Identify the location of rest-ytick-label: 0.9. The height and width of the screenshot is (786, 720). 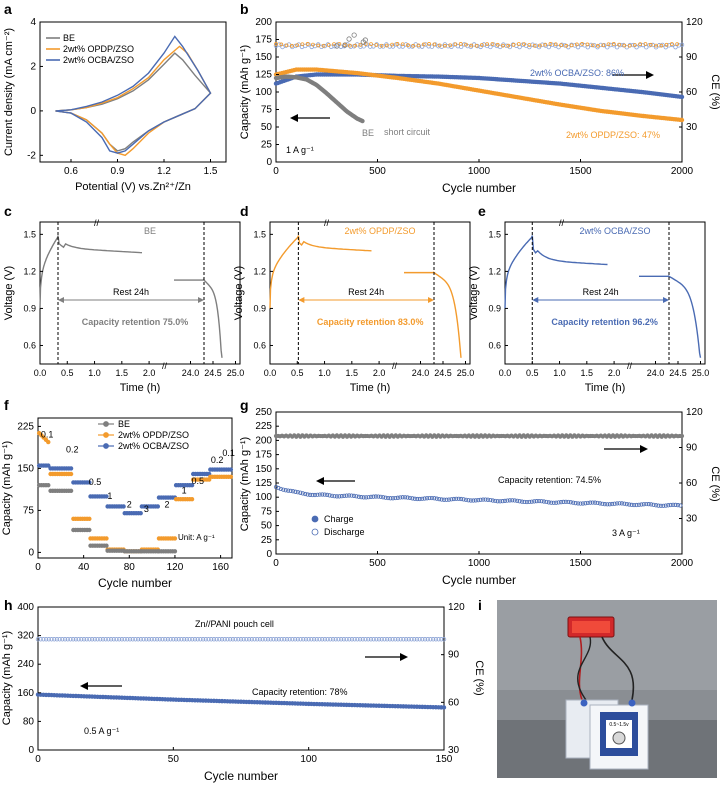
(259, 308).